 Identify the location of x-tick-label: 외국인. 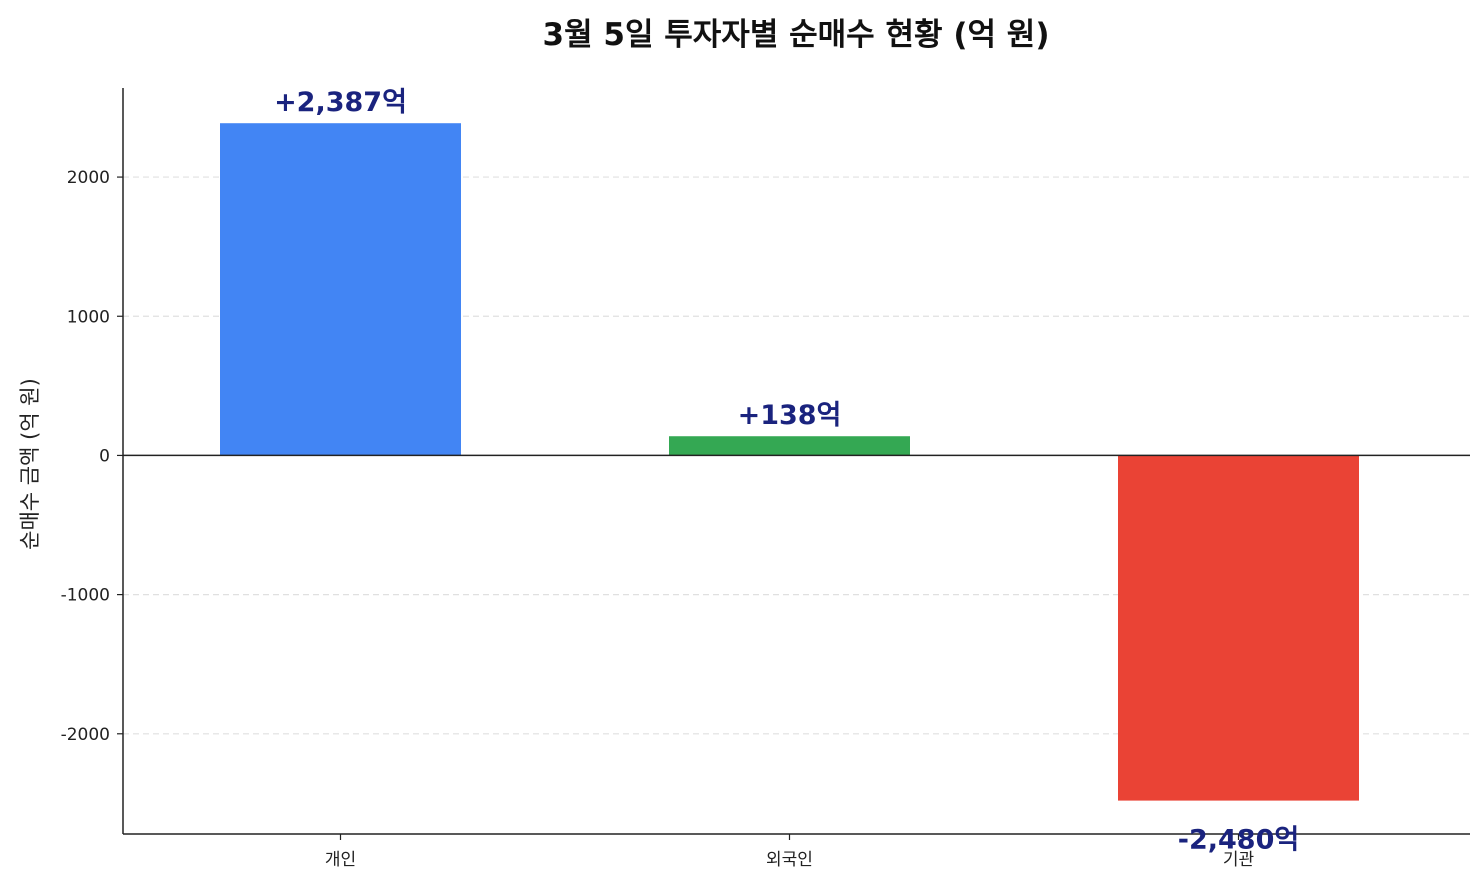
(789, 860).